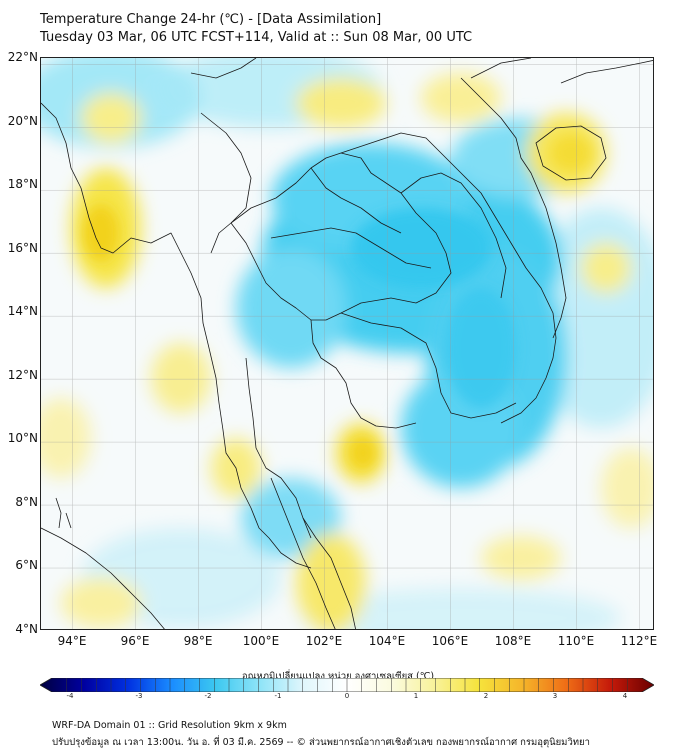 This screenshot has width=676, height=756. Describe the element at coordinates (22, 184) in the screenshot. I see `lat-label: 18°N` at that location.